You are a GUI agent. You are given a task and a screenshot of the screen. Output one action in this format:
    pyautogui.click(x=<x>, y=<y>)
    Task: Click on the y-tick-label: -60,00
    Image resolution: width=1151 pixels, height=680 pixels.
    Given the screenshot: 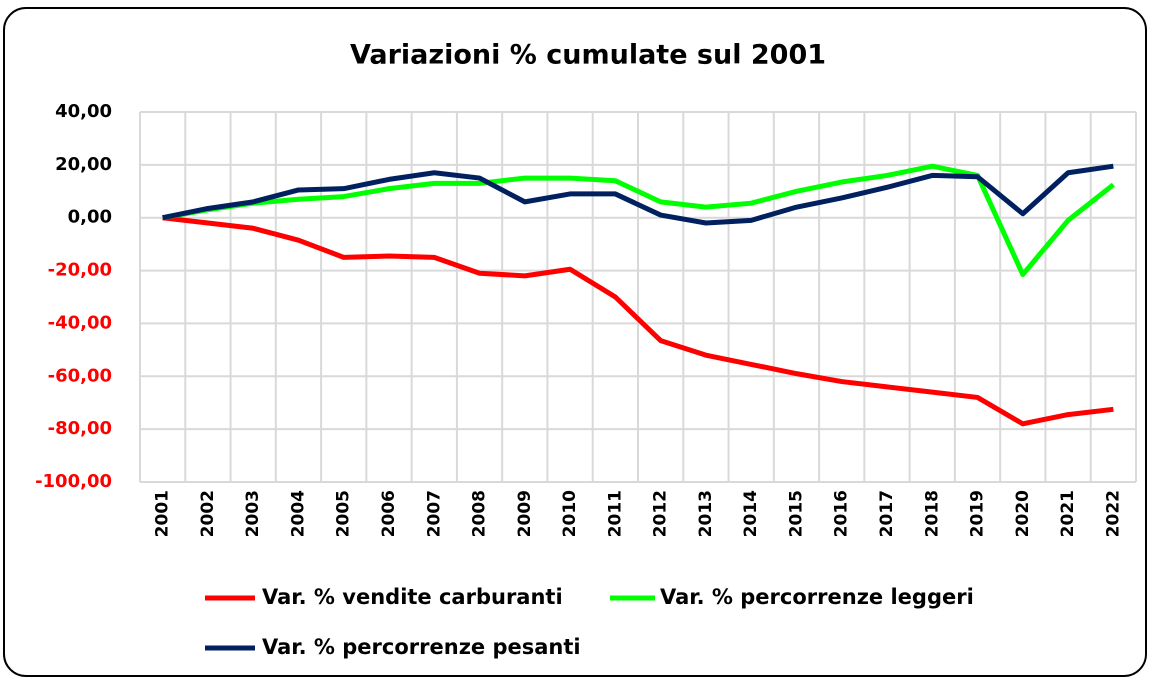 What is the action you would take?
    pyautogui.click(x=80, y=375)
    